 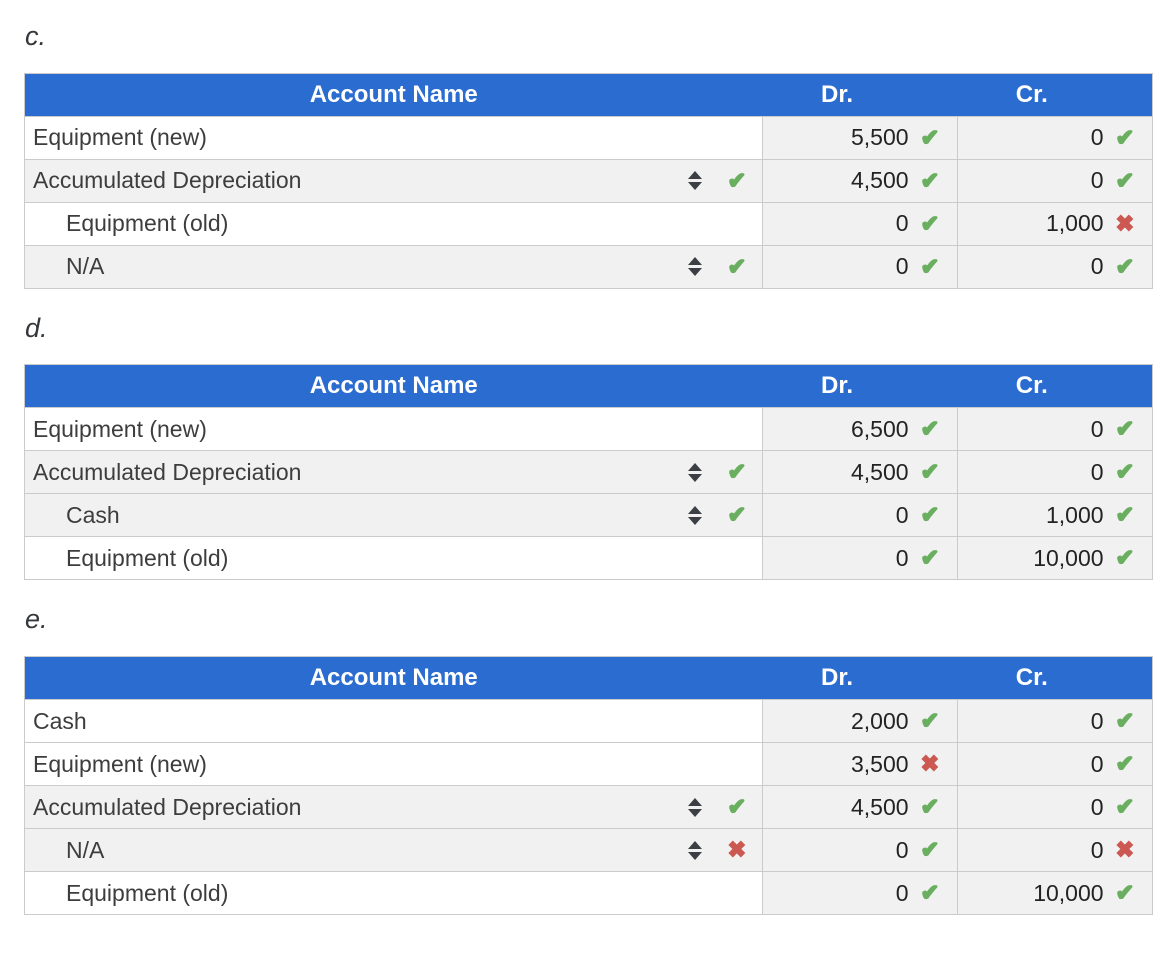 I want to click on cr-value: 1,000, so click(x=1075, y=223).